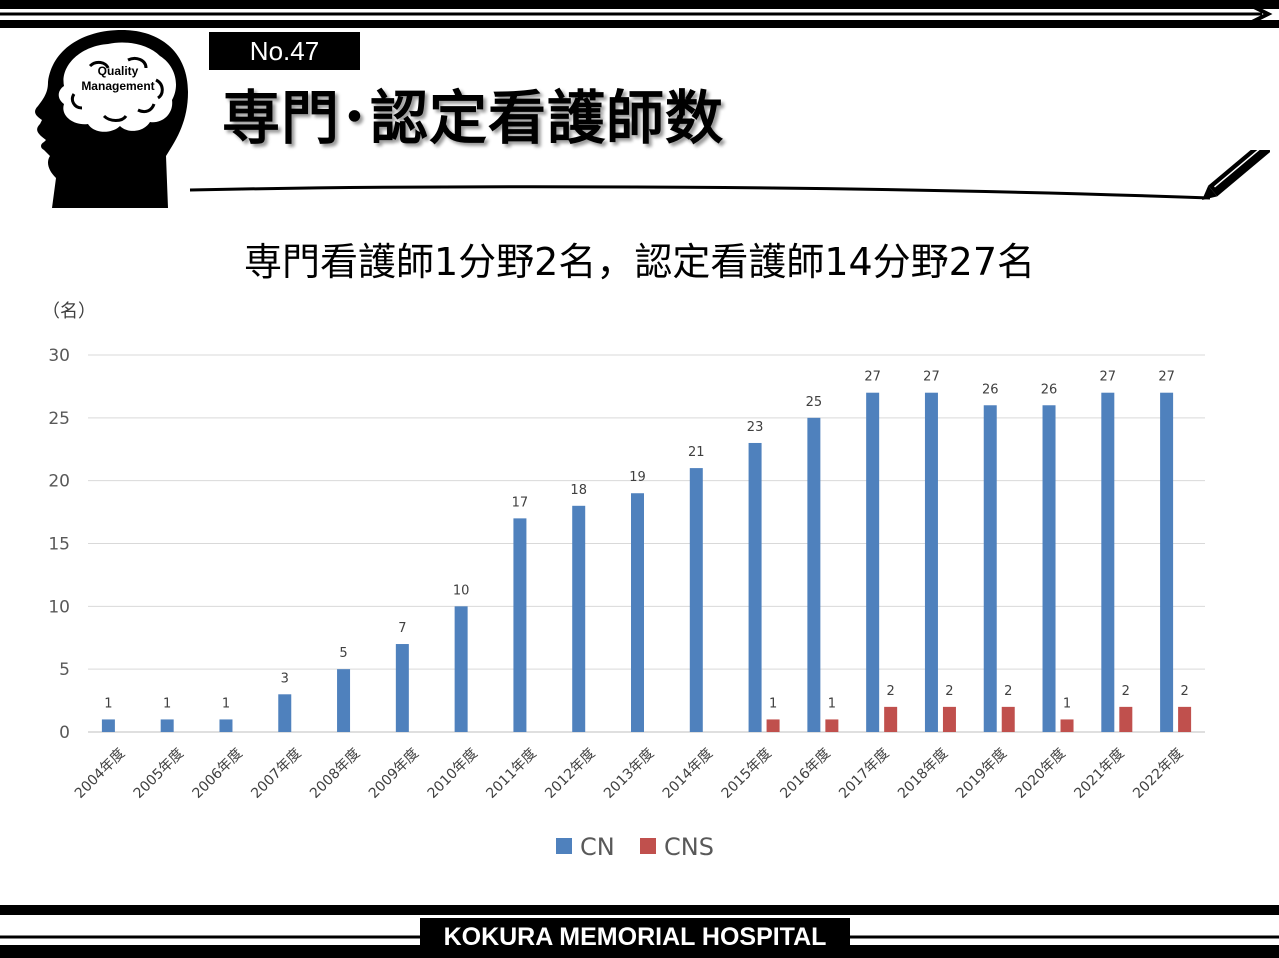 The width and height of the screenshot is (1279, 958). I want to click on data-label-cn: 21, so click(696, 452).